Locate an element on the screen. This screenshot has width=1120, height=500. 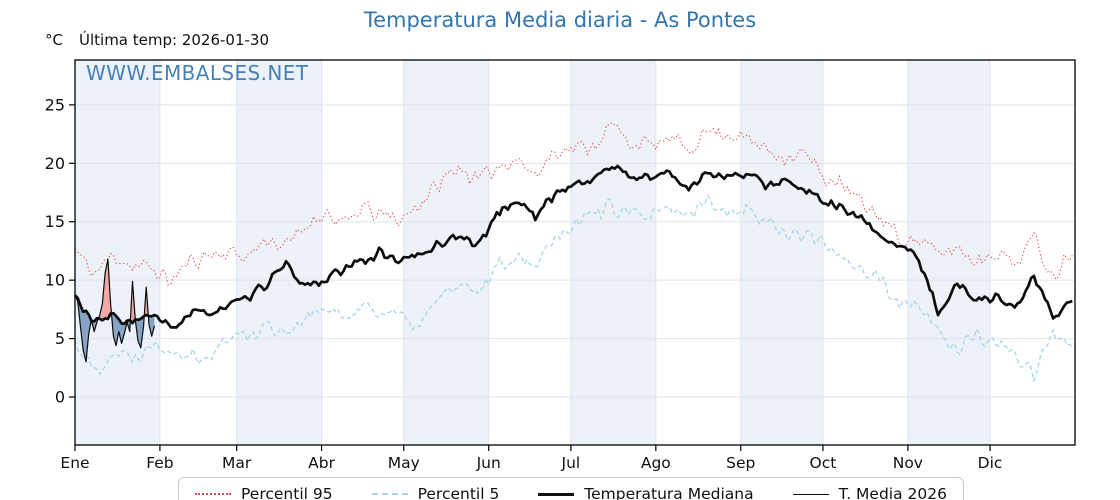
x-tick-label: Nov is located at coordinates (908, 463).